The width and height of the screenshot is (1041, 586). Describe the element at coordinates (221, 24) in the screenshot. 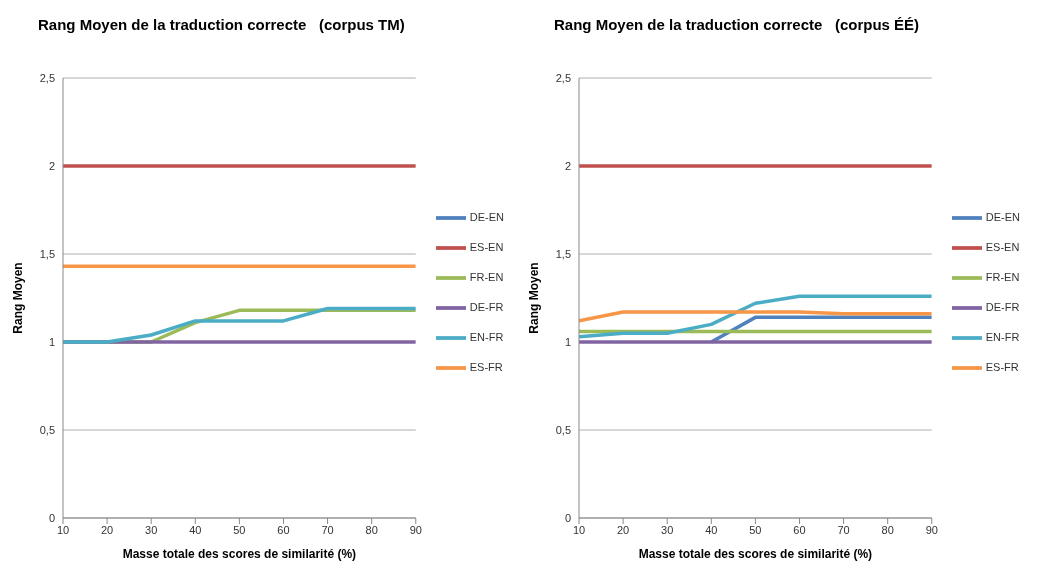

I see `chart-title: Rang Moyen de la traduction correcte (corpus TM)` at that location.